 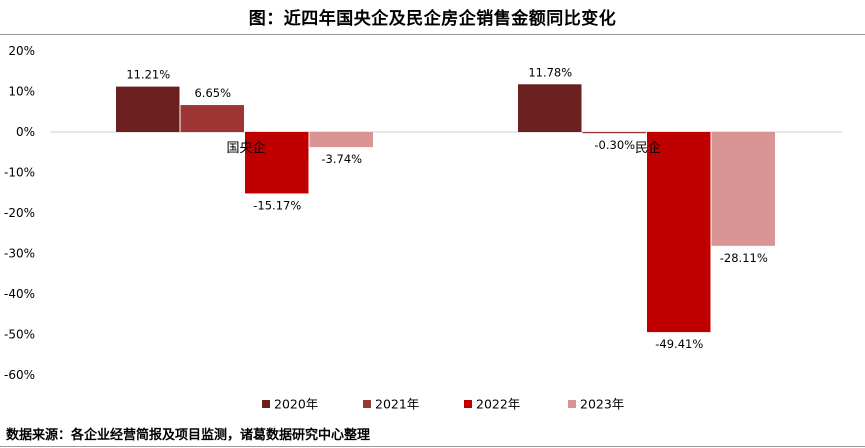 I want to click on y-tick-label: -30%, so click(x=19, y=254).